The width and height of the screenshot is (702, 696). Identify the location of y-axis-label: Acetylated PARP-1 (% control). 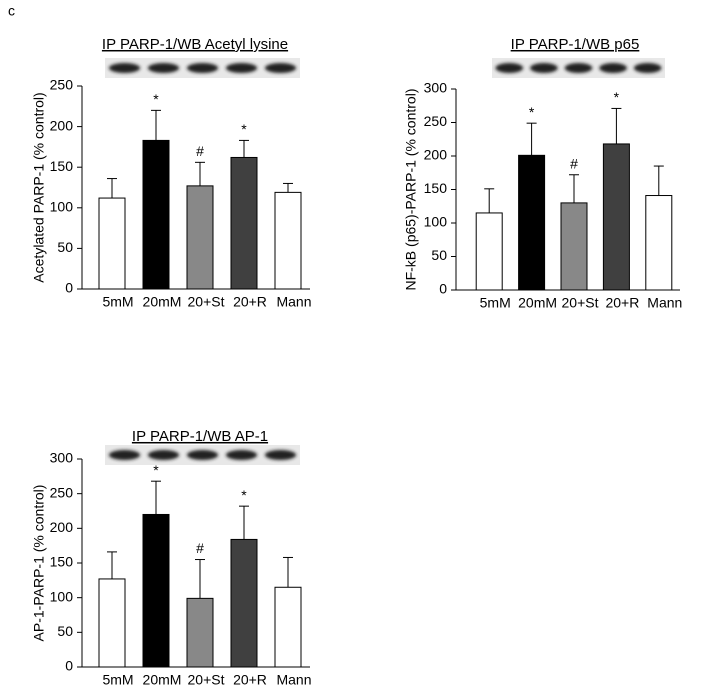
(39, 187).